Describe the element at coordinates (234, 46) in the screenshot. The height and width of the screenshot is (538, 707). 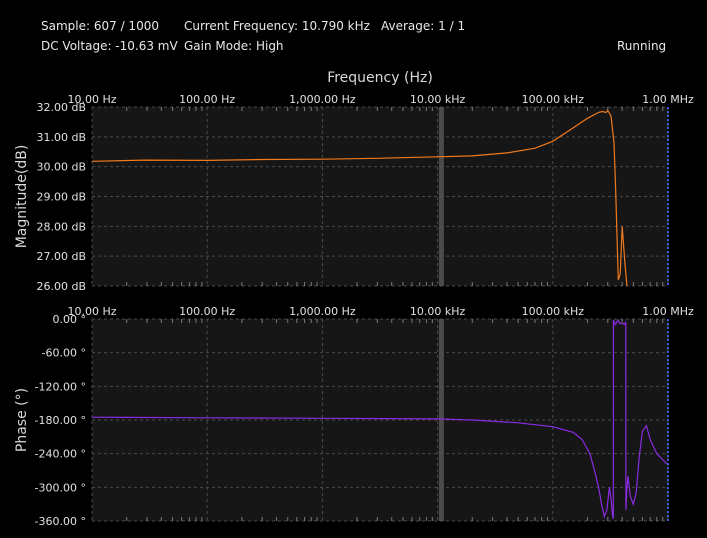
I see `gain-mode-readout: Gain Mode: High` at that location.